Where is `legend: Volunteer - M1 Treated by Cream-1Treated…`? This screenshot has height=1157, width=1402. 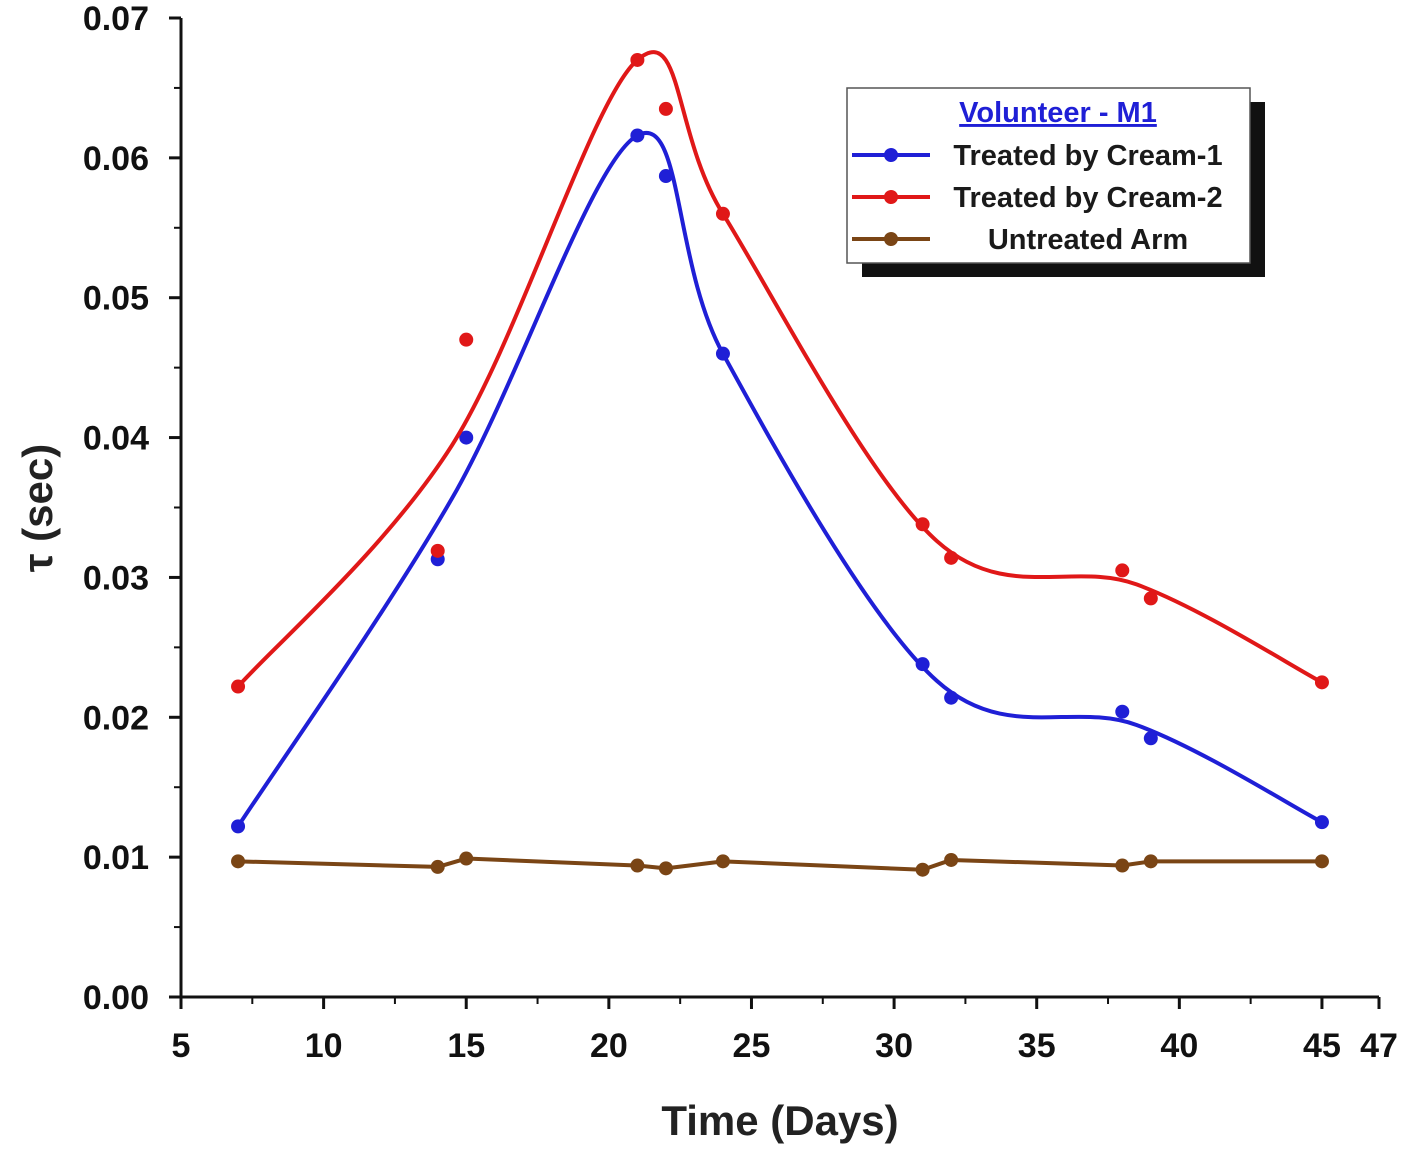
legend: Volunteer - M1 Treated by Cream-1Treated… is located at coordinates (1055, 182).